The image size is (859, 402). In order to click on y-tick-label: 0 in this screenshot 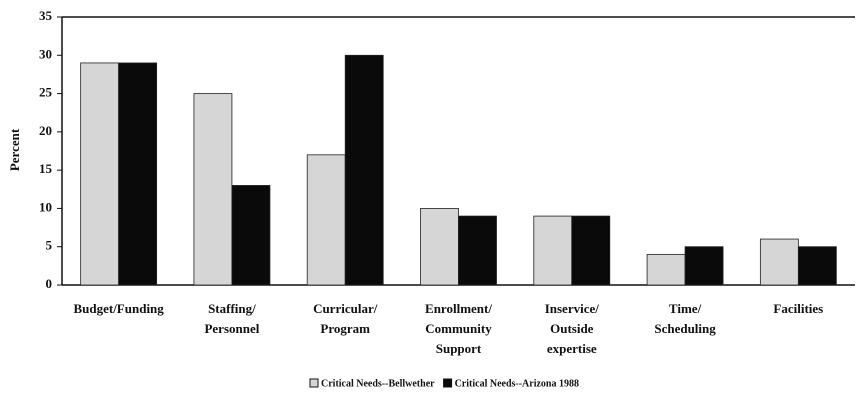, I will do `click(49, 283)`.